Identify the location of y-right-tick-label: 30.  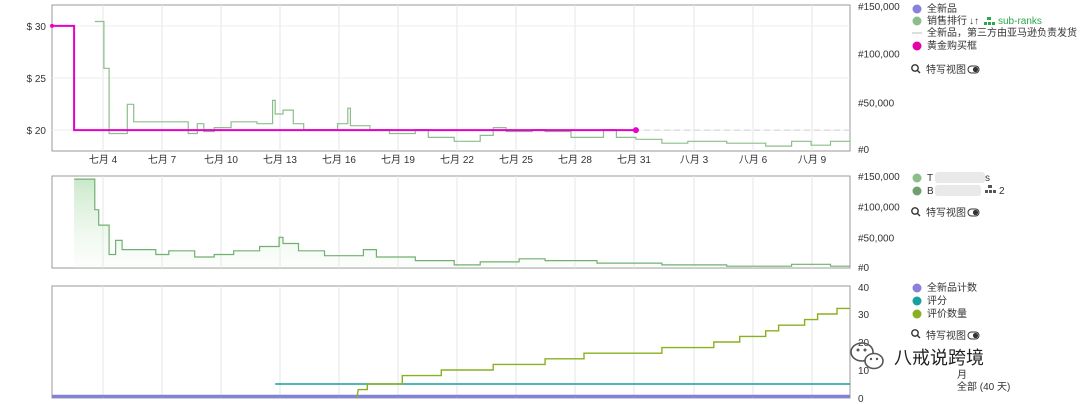
(864, 315).